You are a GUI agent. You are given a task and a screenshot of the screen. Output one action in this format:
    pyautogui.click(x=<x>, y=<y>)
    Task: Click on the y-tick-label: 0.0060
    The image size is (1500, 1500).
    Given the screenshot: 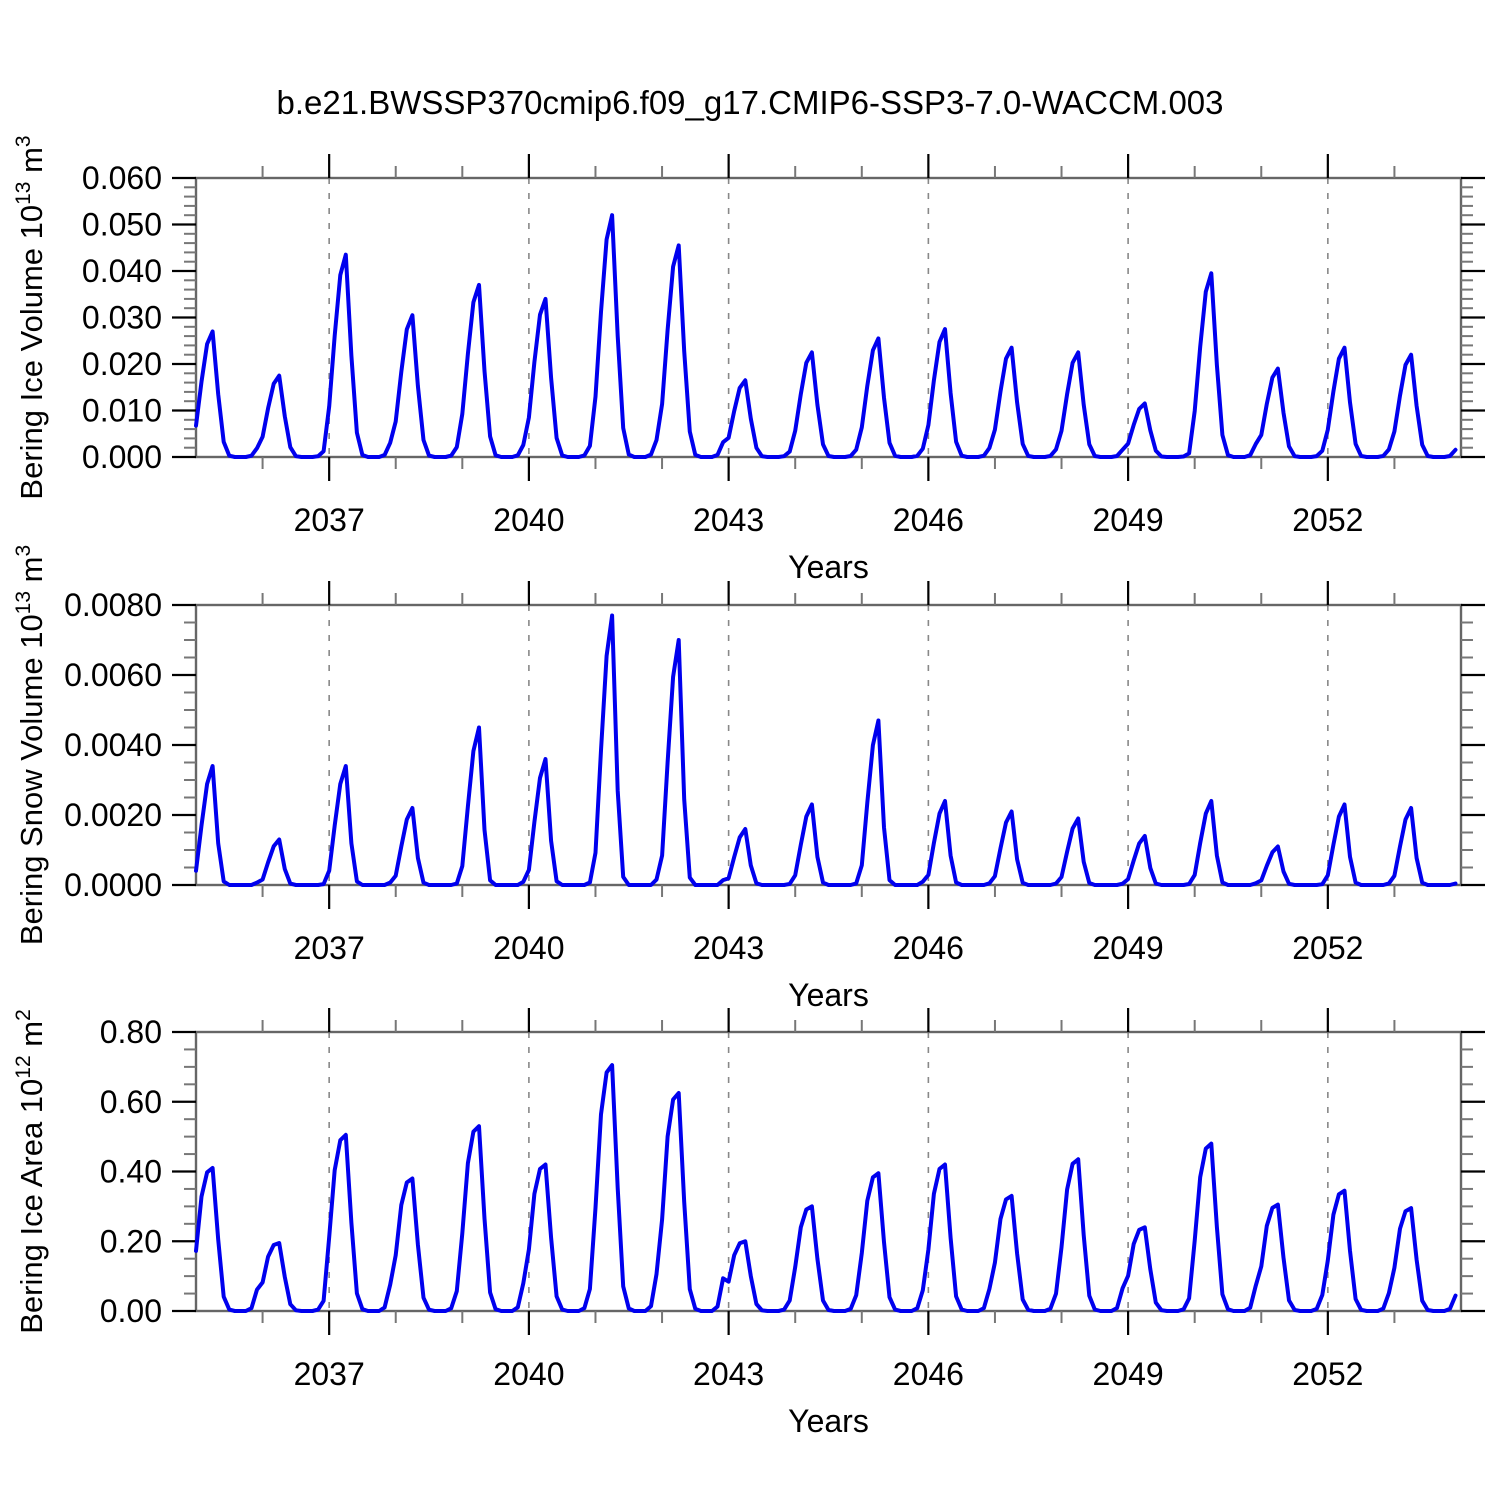 What is the action you would take?
    pyautogui.click(x=113, y=675)
    